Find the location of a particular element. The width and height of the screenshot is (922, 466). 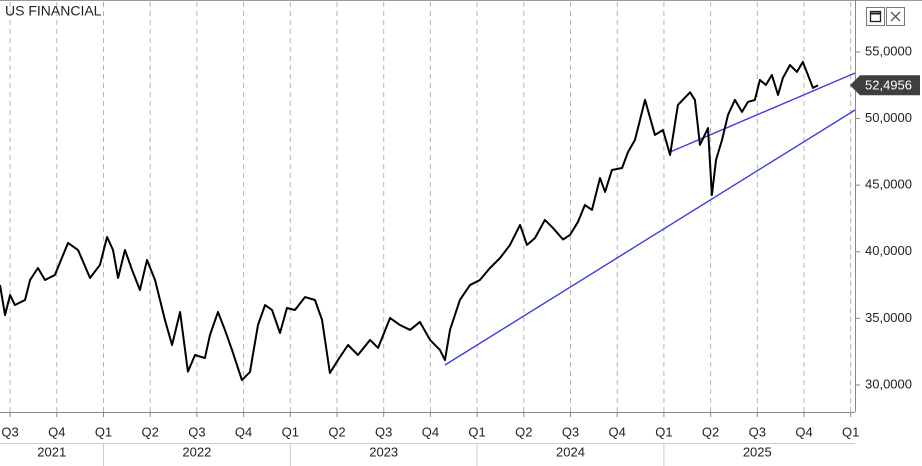

chart-title: US FINANCIAL is located at coordinates (53, 11).